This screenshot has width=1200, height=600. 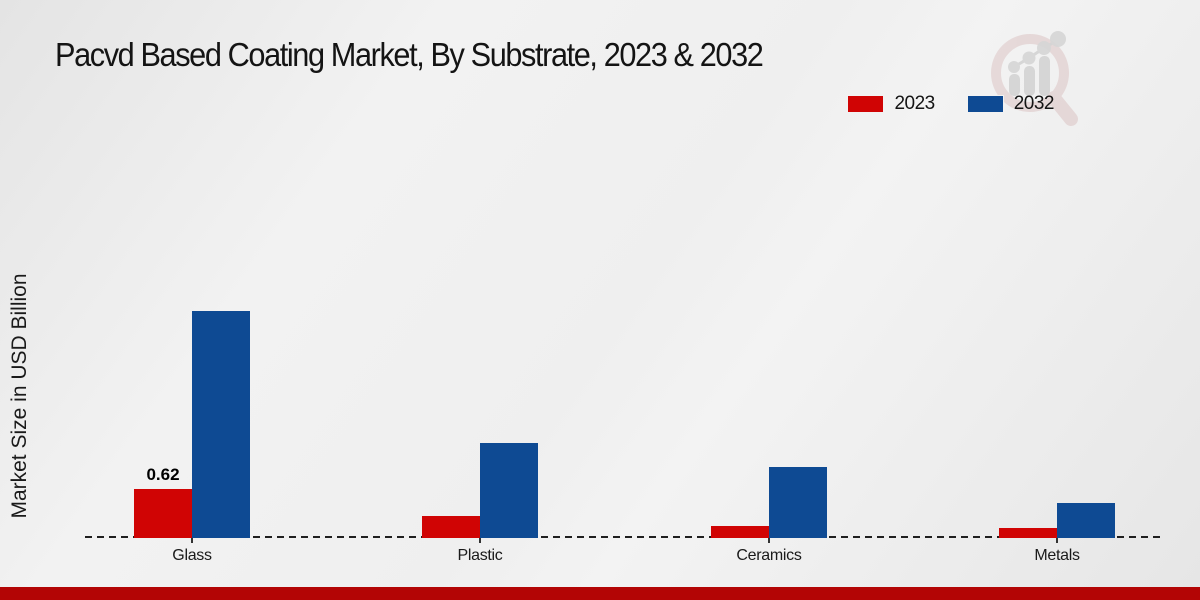 What do you see at coordinates (740, 532) in the screenshot?
I see `bar-2023-ceramics` at bounding box center [740, 532].